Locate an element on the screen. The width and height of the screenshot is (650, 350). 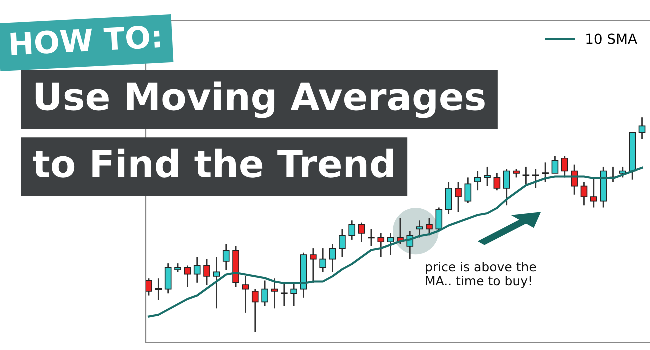
text: to Find the Trend is located at coordinates (213, 163).